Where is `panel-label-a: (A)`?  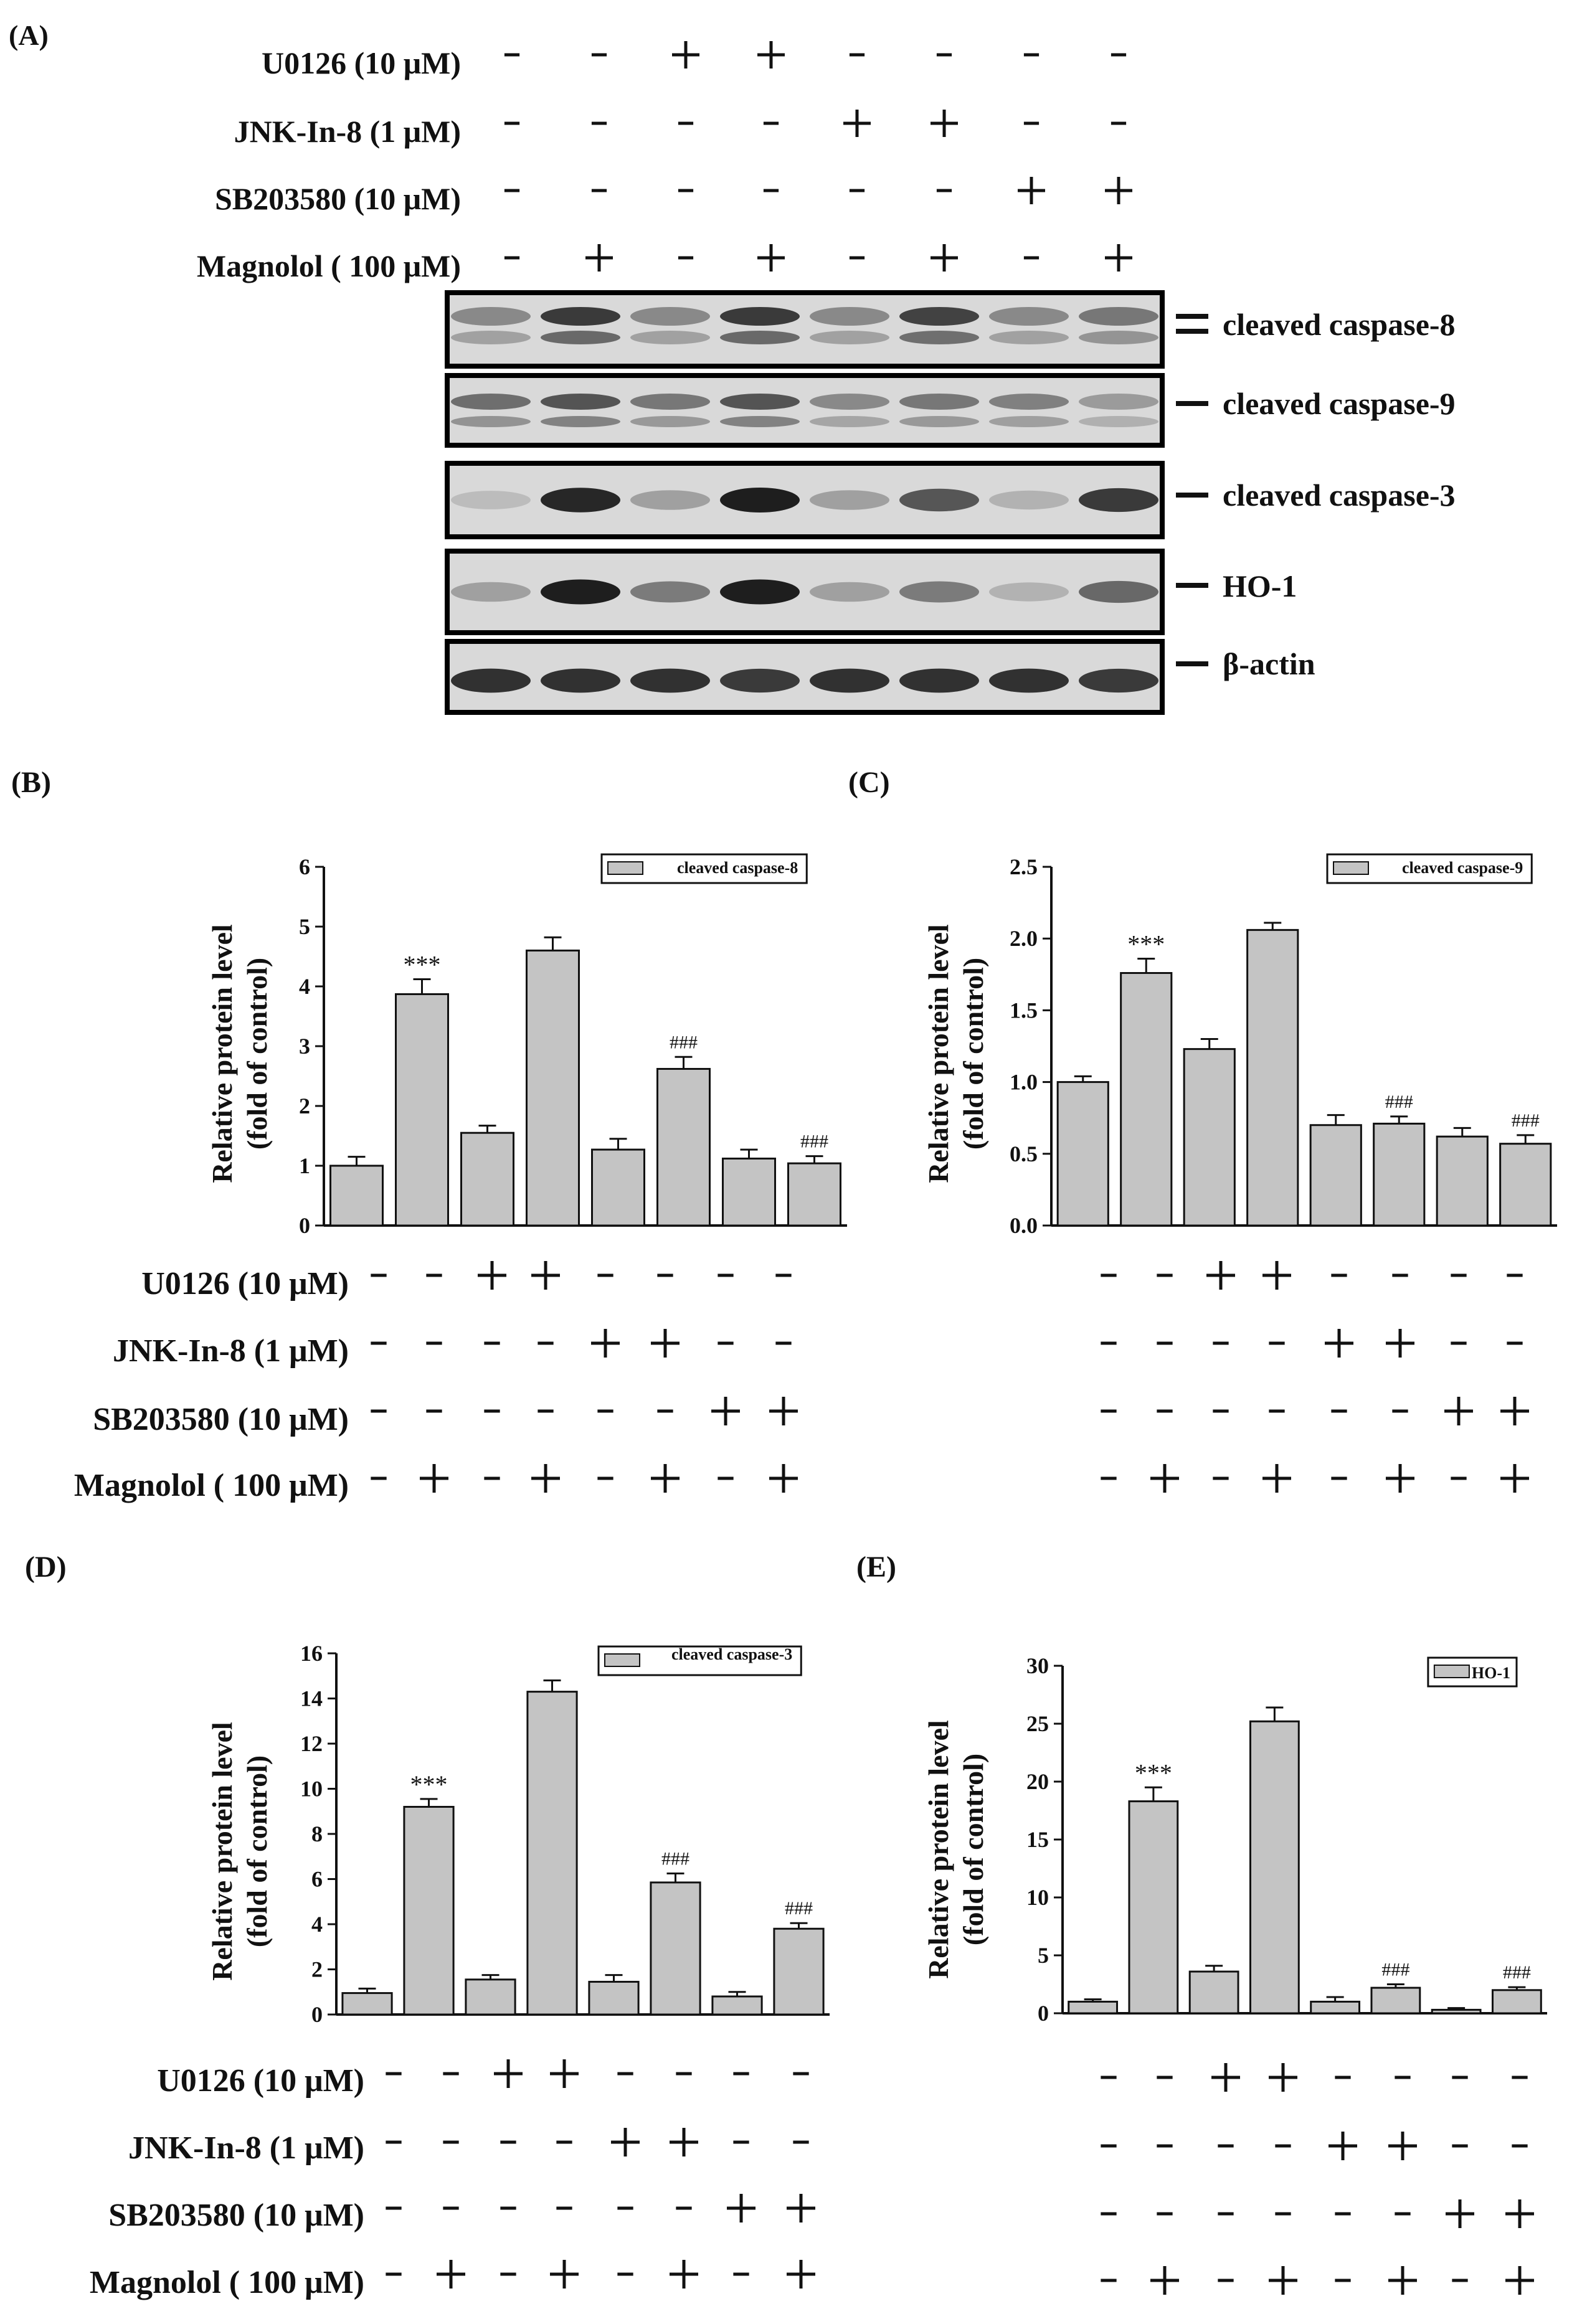
panel-label-a: (A) is located at coordinates (29, 35).